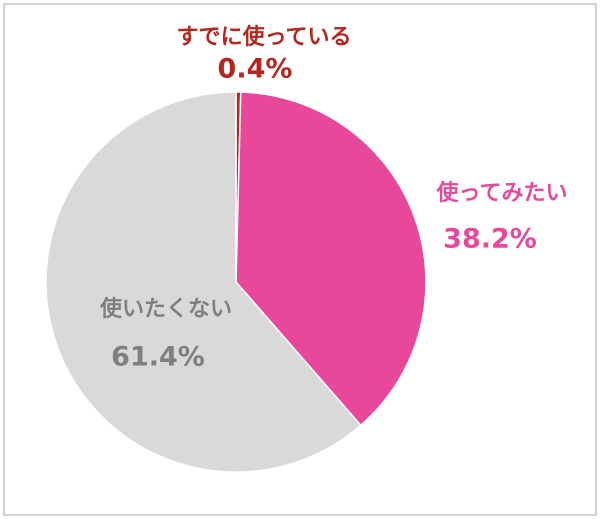  I want to click on value-label: 0.4%, so click(255, 69).